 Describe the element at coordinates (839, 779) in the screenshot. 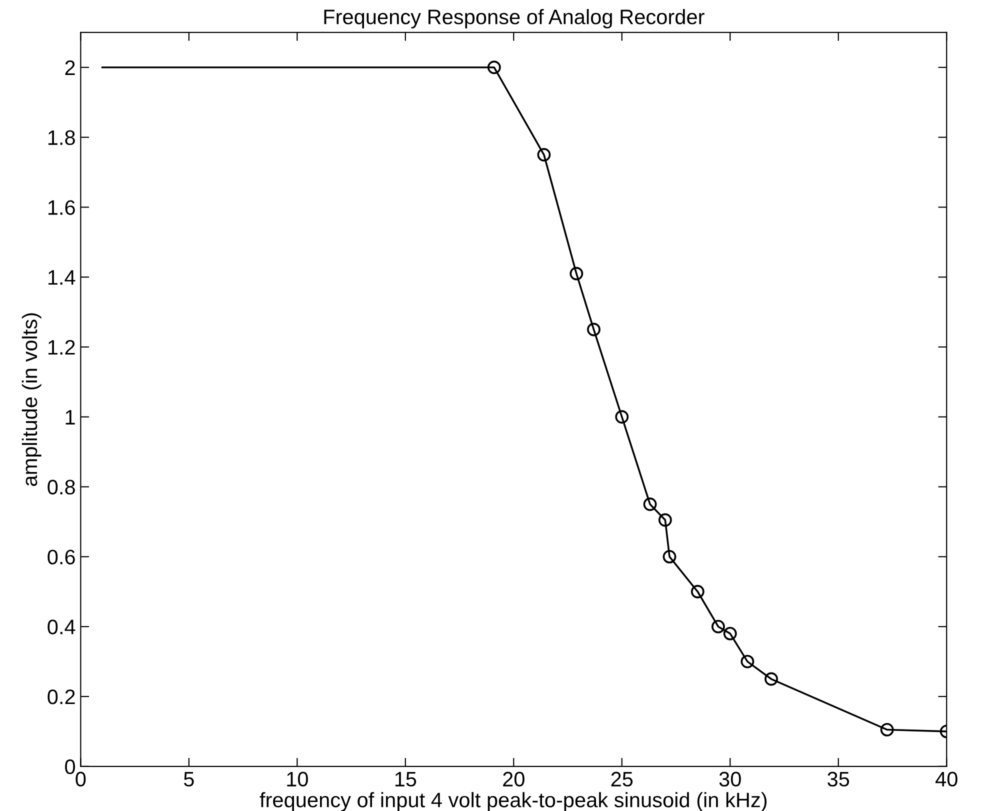

I see `x-tick-label: 35` at that location.